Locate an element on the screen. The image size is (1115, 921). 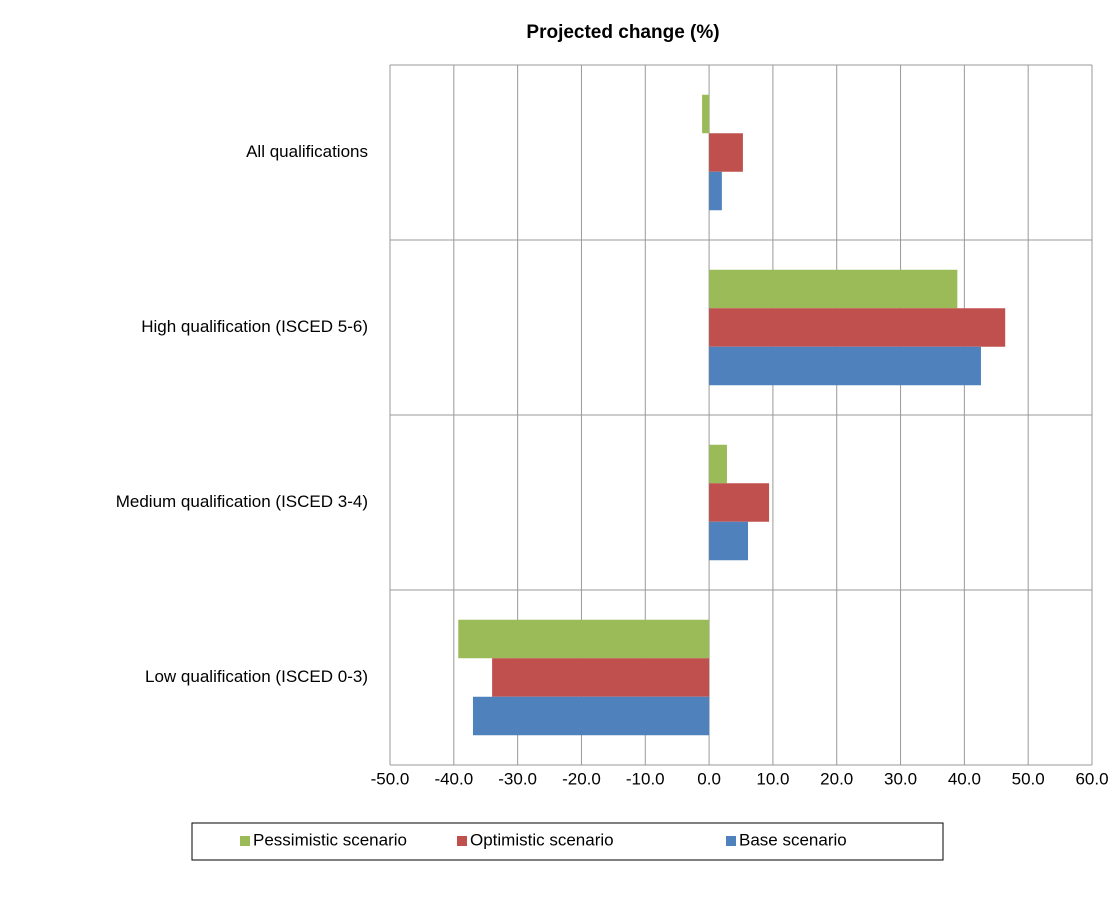
x-tick-label: -50.0 is located at coordinates (390, 778).